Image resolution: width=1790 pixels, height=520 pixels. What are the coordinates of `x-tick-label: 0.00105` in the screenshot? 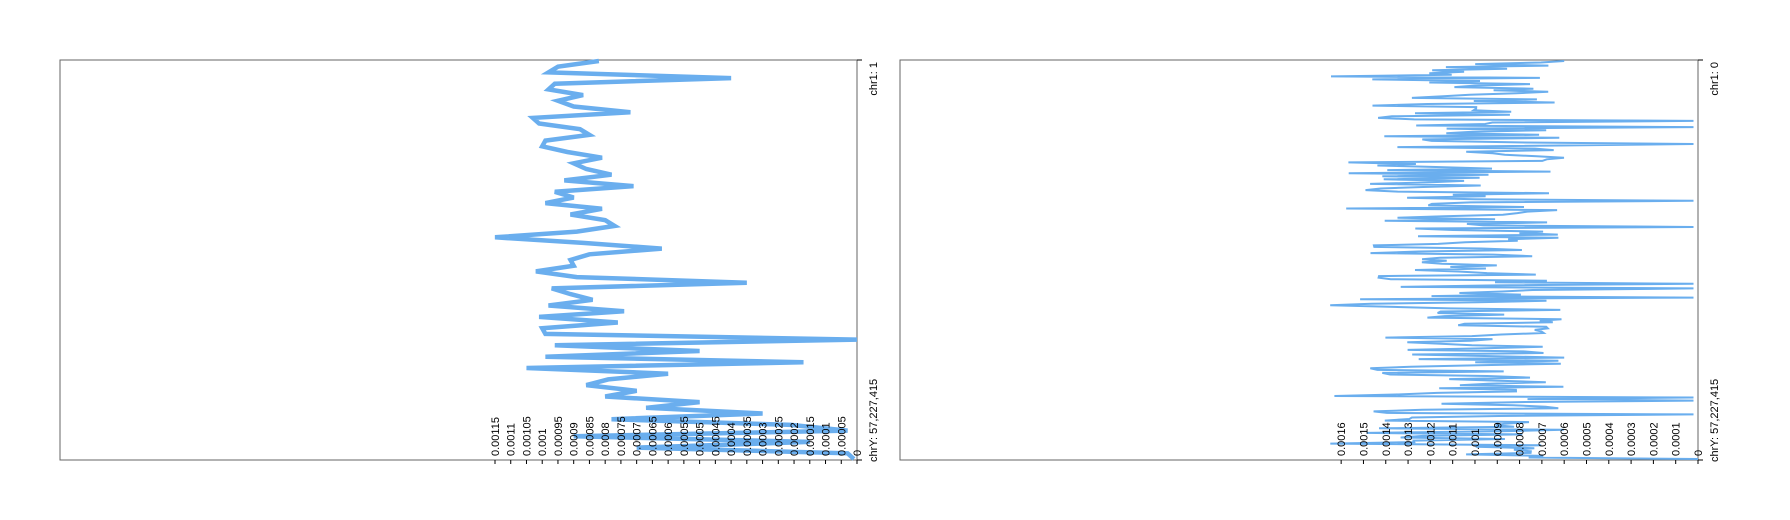 It's located at (527, 436).